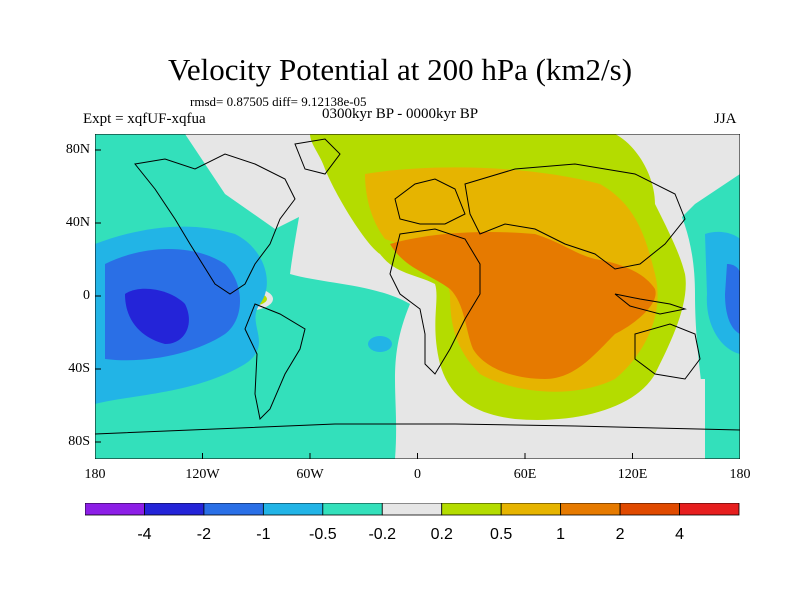  Describe the element at coordinates (400, 69) in the screenshot. I see `plot-title: Velocity Potential at 200 hPa (km2/s)` at that location.